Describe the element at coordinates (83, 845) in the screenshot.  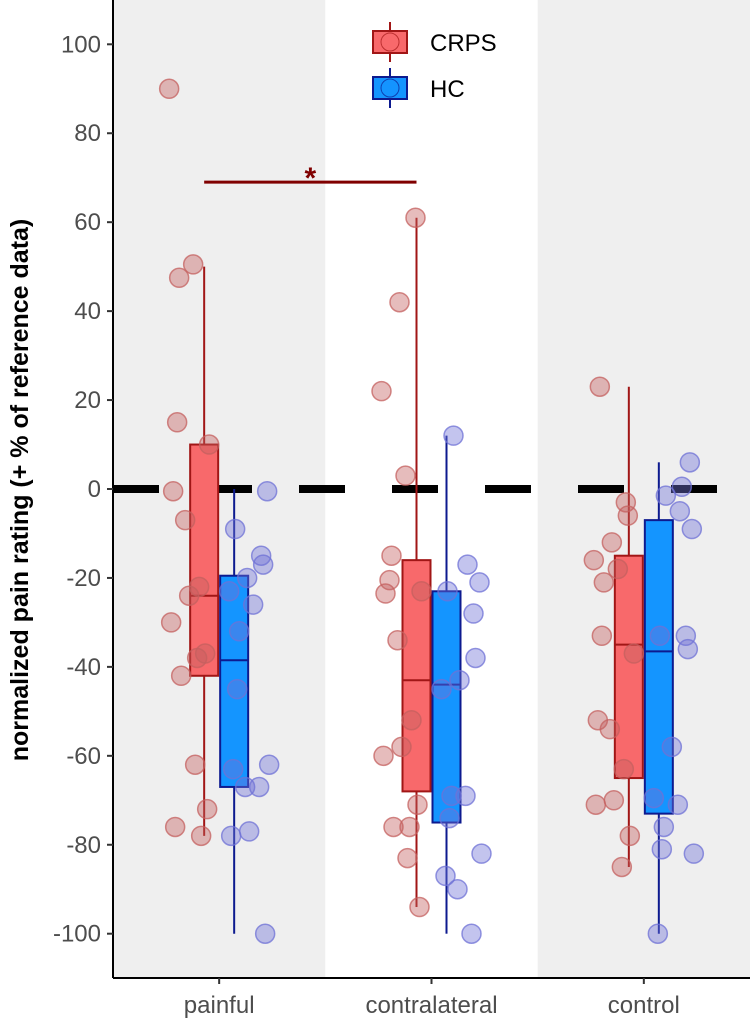
I see `y-tick-label: -80` at that location.